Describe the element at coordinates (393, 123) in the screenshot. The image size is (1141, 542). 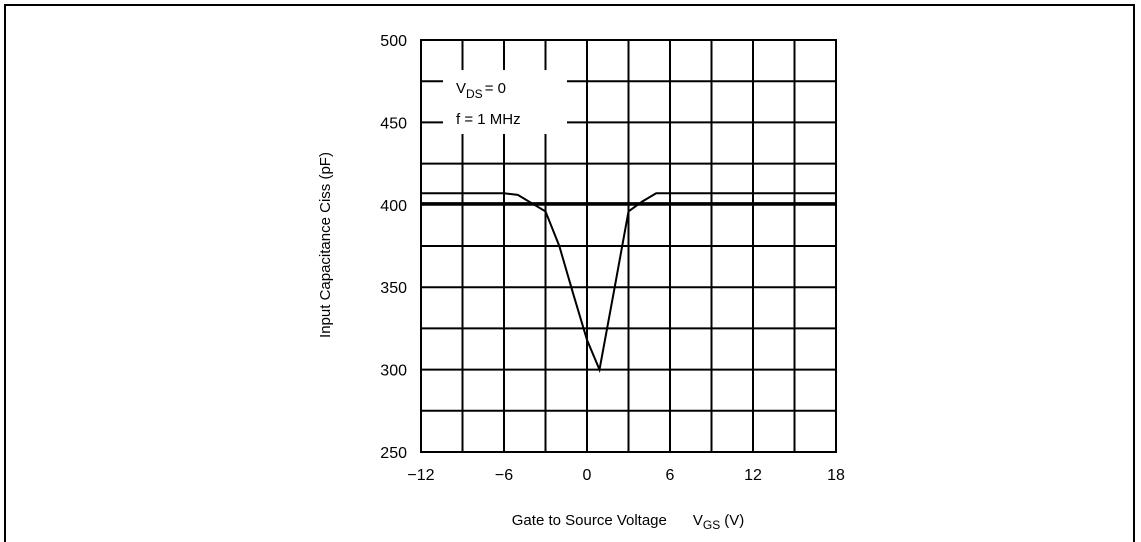
I see `y-tick-label: 450` at that location.